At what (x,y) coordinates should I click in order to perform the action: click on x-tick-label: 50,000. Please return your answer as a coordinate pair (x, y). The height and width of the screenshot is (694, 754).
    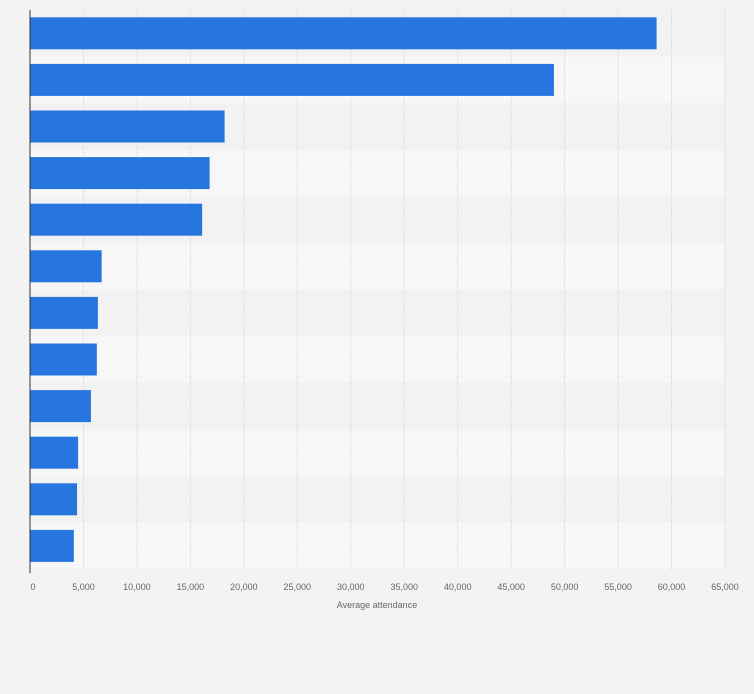
    Looking at the image, I should click on (565, 587).